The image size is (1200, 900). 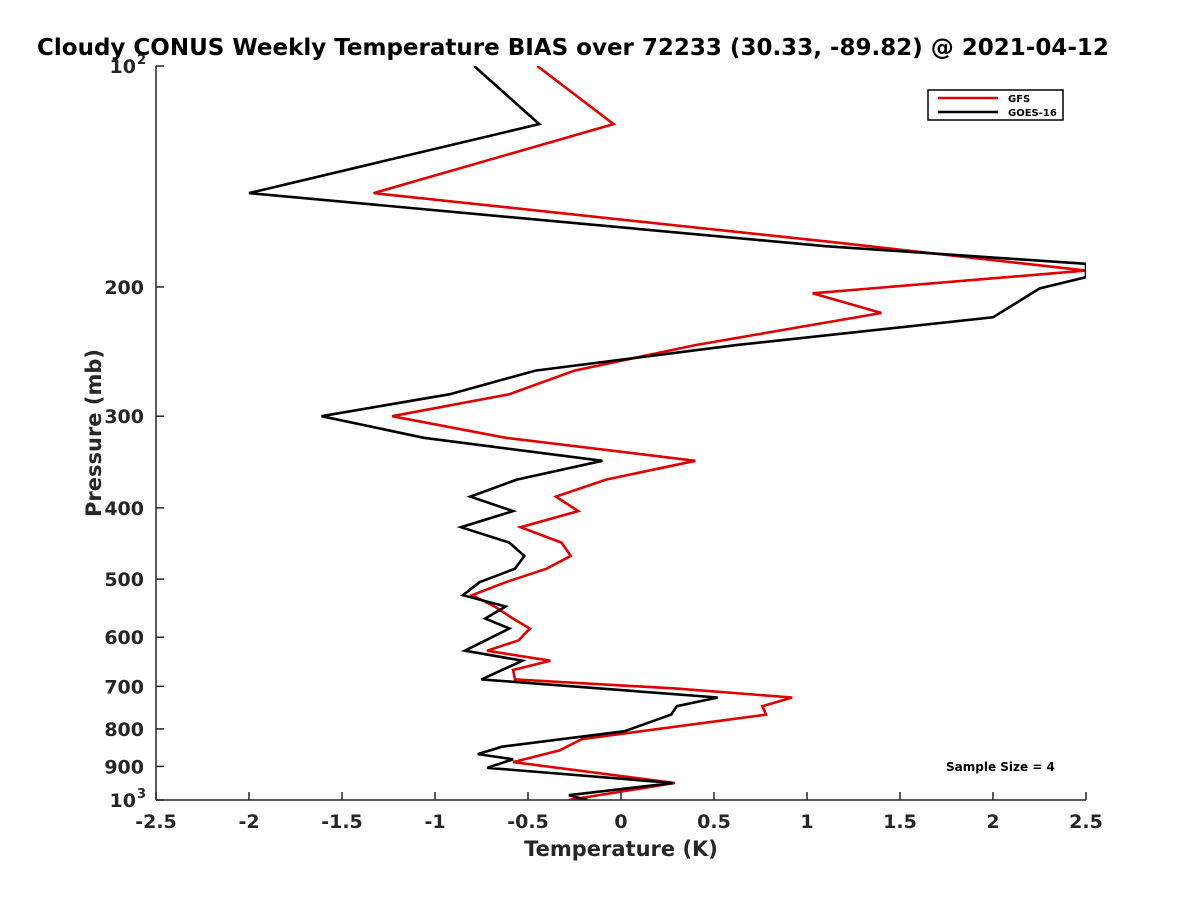 I want to click on y-tick-label: 300, so click(x=124, y=417).